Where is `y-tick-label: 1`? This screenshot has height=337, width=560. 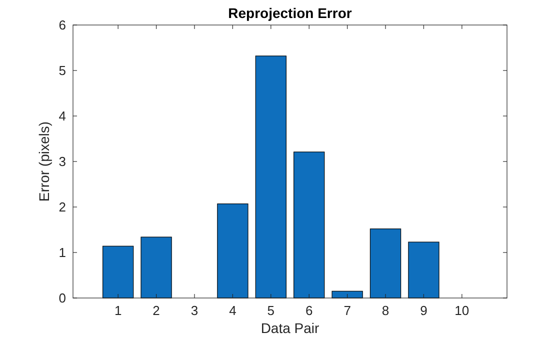 y-tick-label: 1 is located at coordinates (62, 252).